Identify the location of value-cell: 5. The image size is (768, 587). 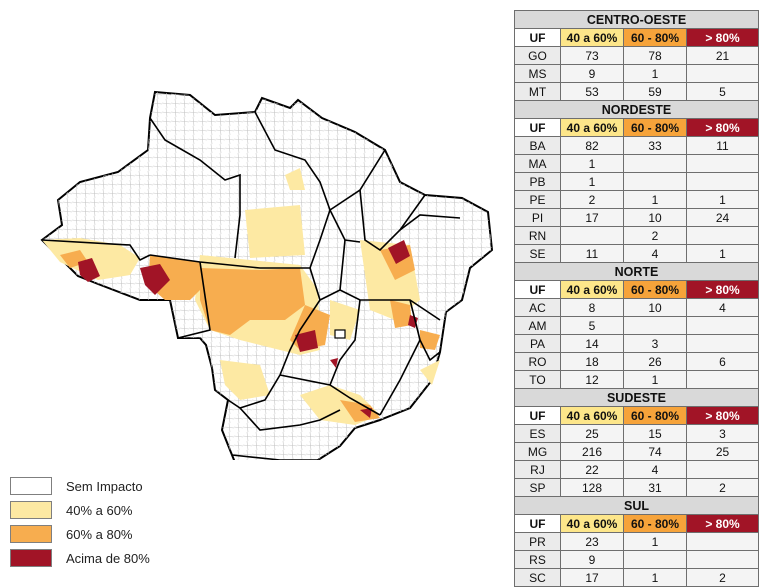
(722, 91).